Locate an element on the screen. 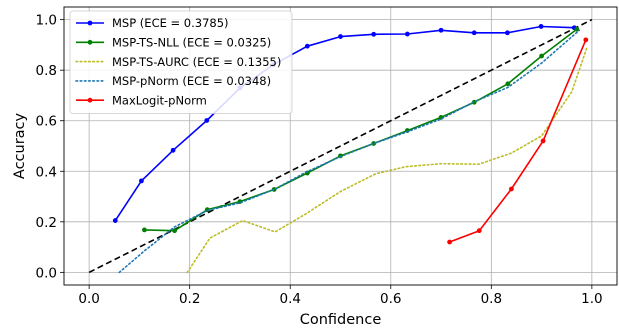  legend-label: MSP-TS-AURC (ECE = 0.1355) is located at coordinates (196, 62).